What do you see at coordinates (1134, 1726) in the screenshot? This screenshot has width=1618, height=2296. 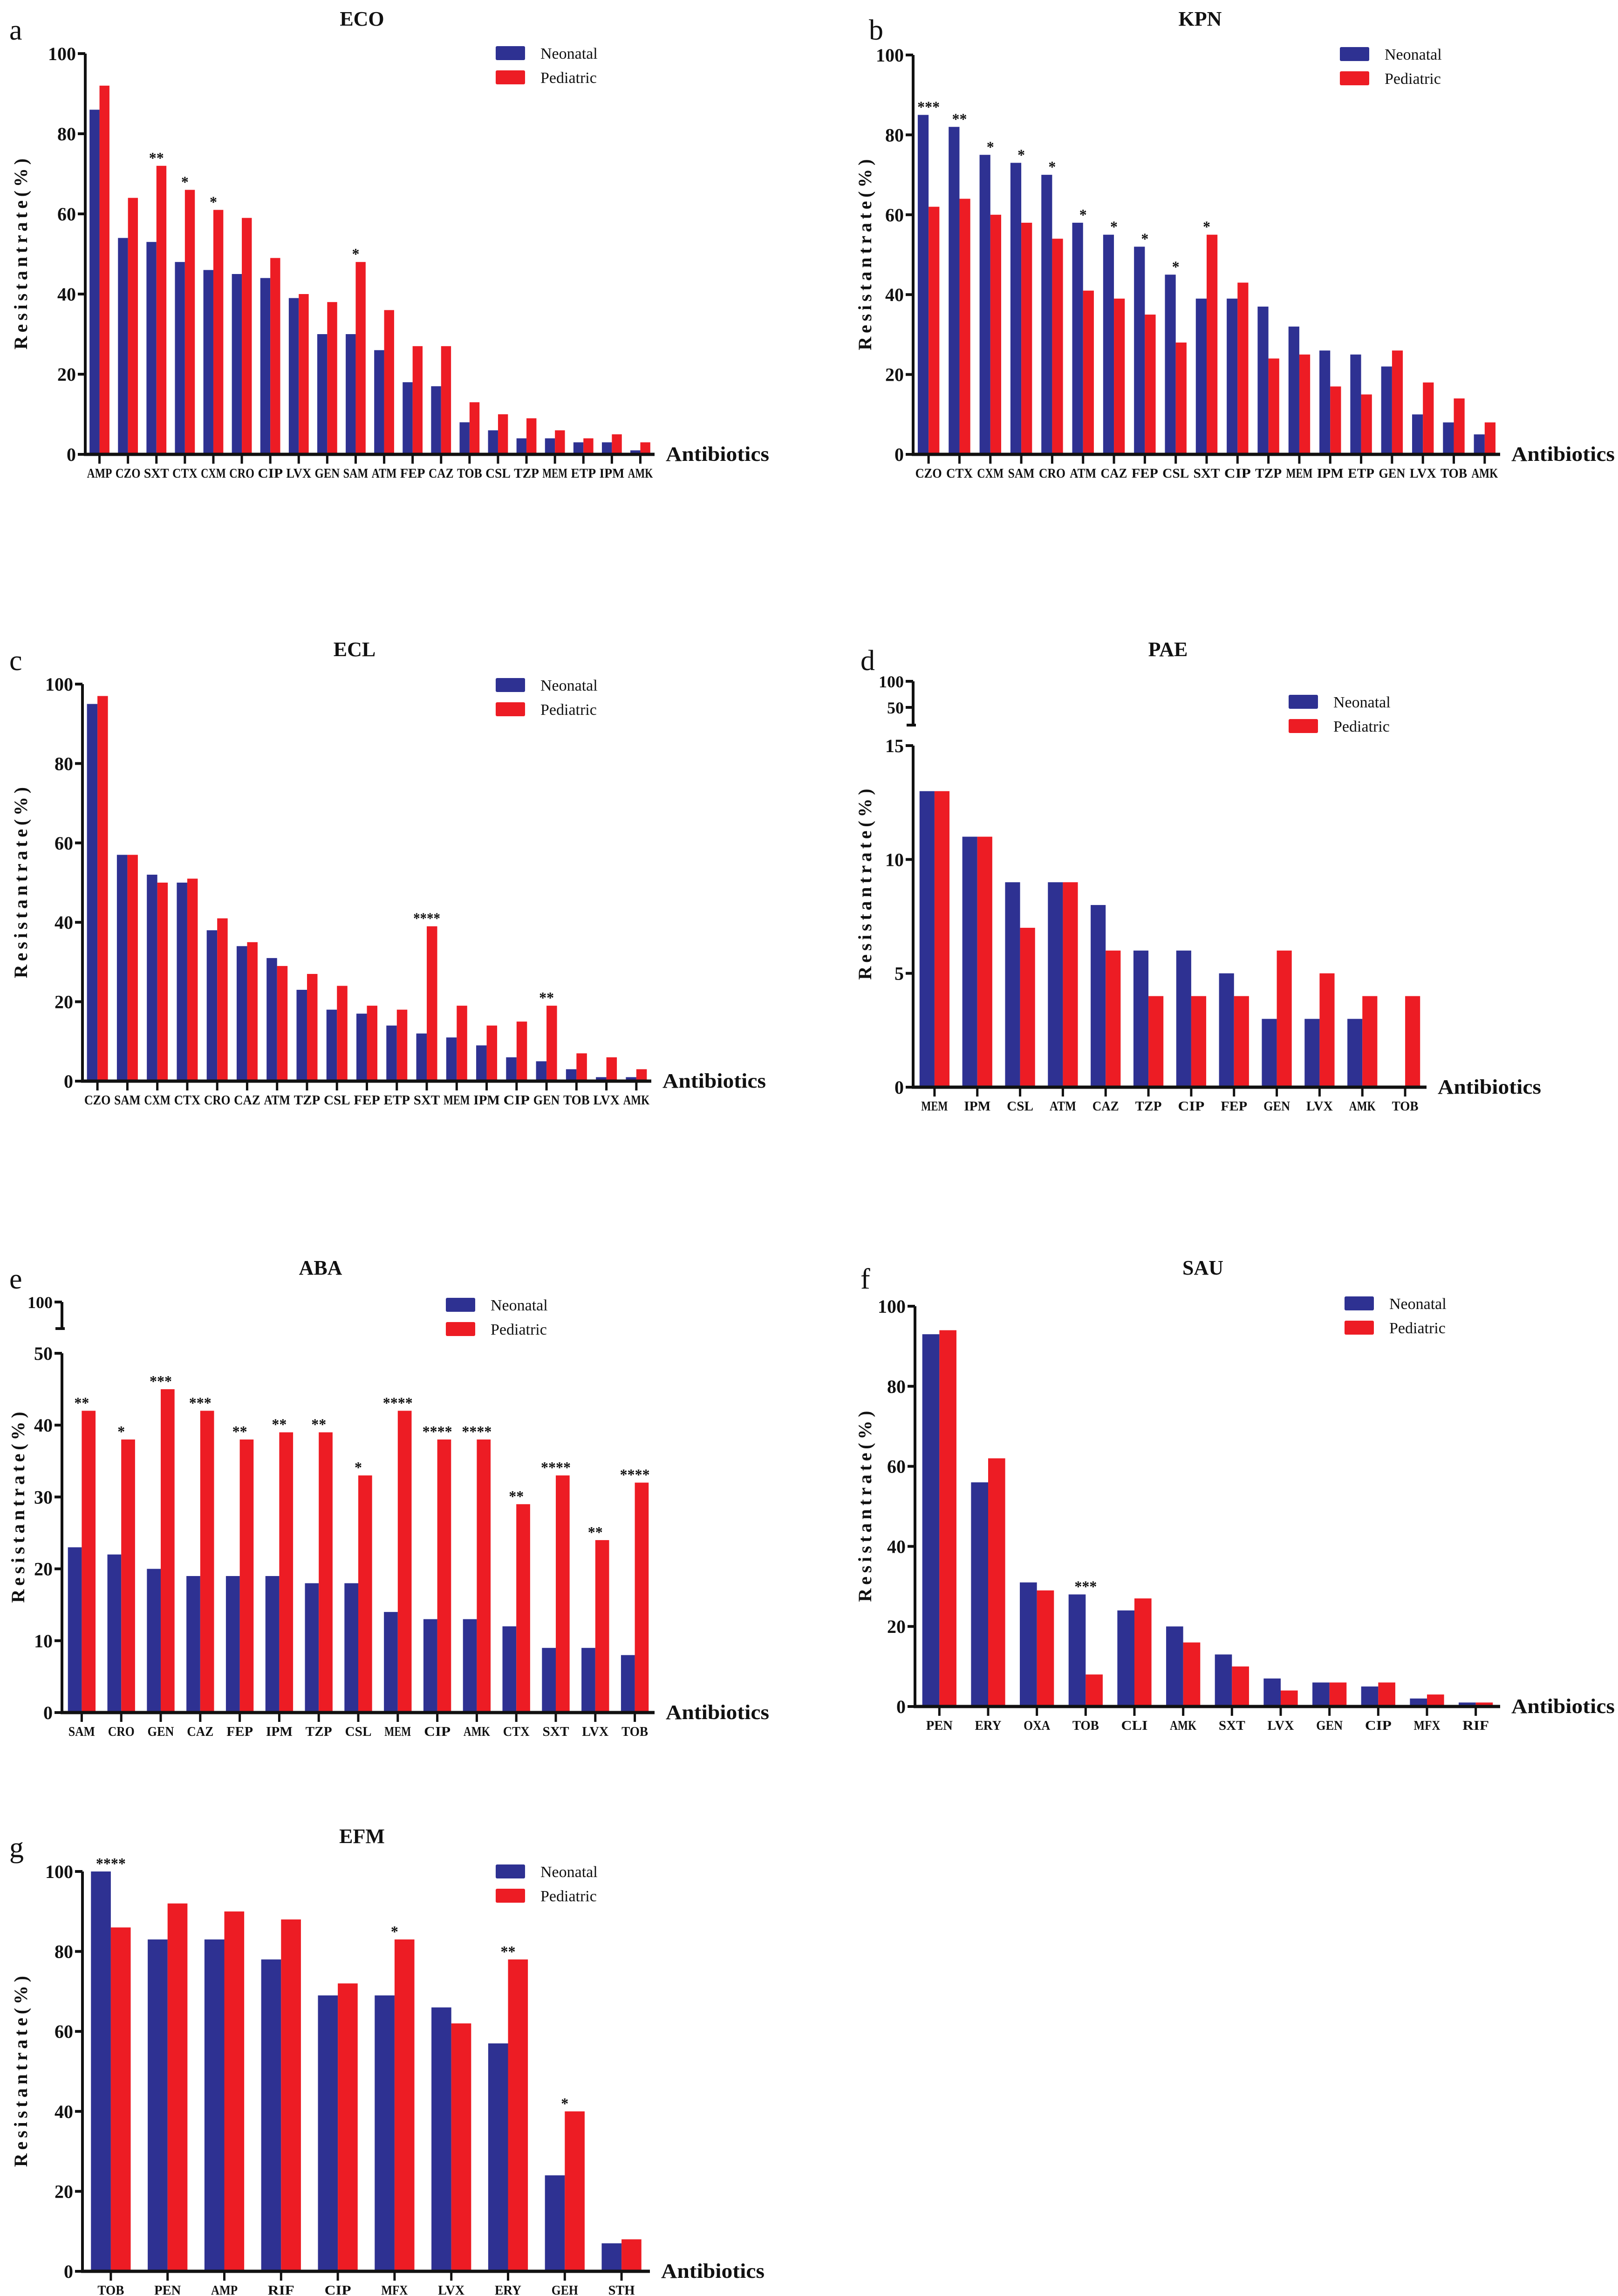 I see `x-tick-label: CLI` at bounding box center [1134, 1726].